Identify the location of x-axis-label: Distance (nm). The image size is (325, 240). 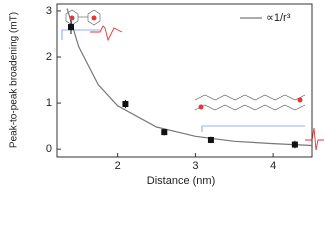
(181, 181).